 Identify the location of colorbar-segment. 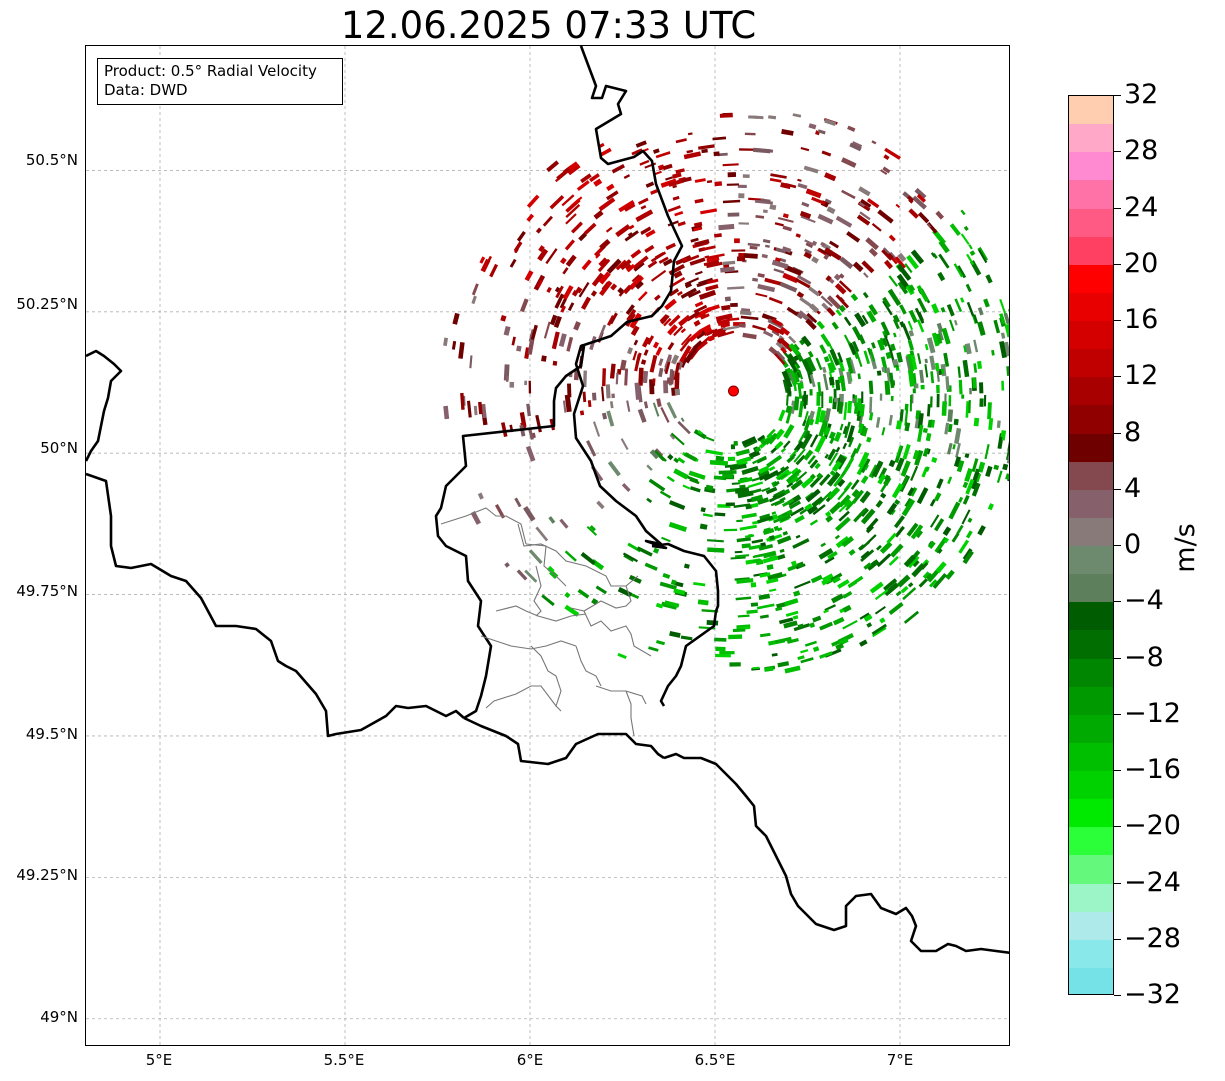
(1091, 532).